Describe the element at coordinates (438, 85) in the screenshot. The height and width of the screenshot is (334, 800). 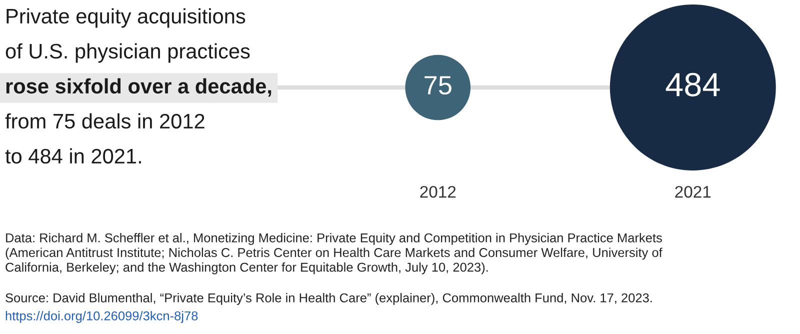
I see `data-label: 75` at that location.